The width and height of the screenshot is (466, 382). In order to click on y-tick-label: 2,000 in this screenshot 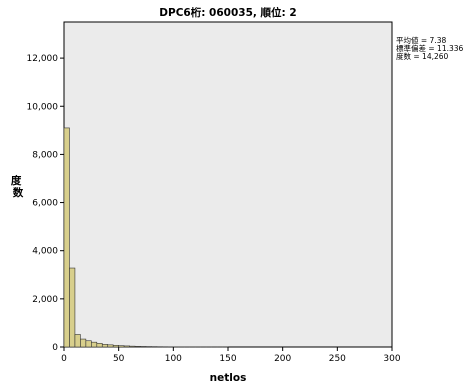, I will do `click(45, 300)`.